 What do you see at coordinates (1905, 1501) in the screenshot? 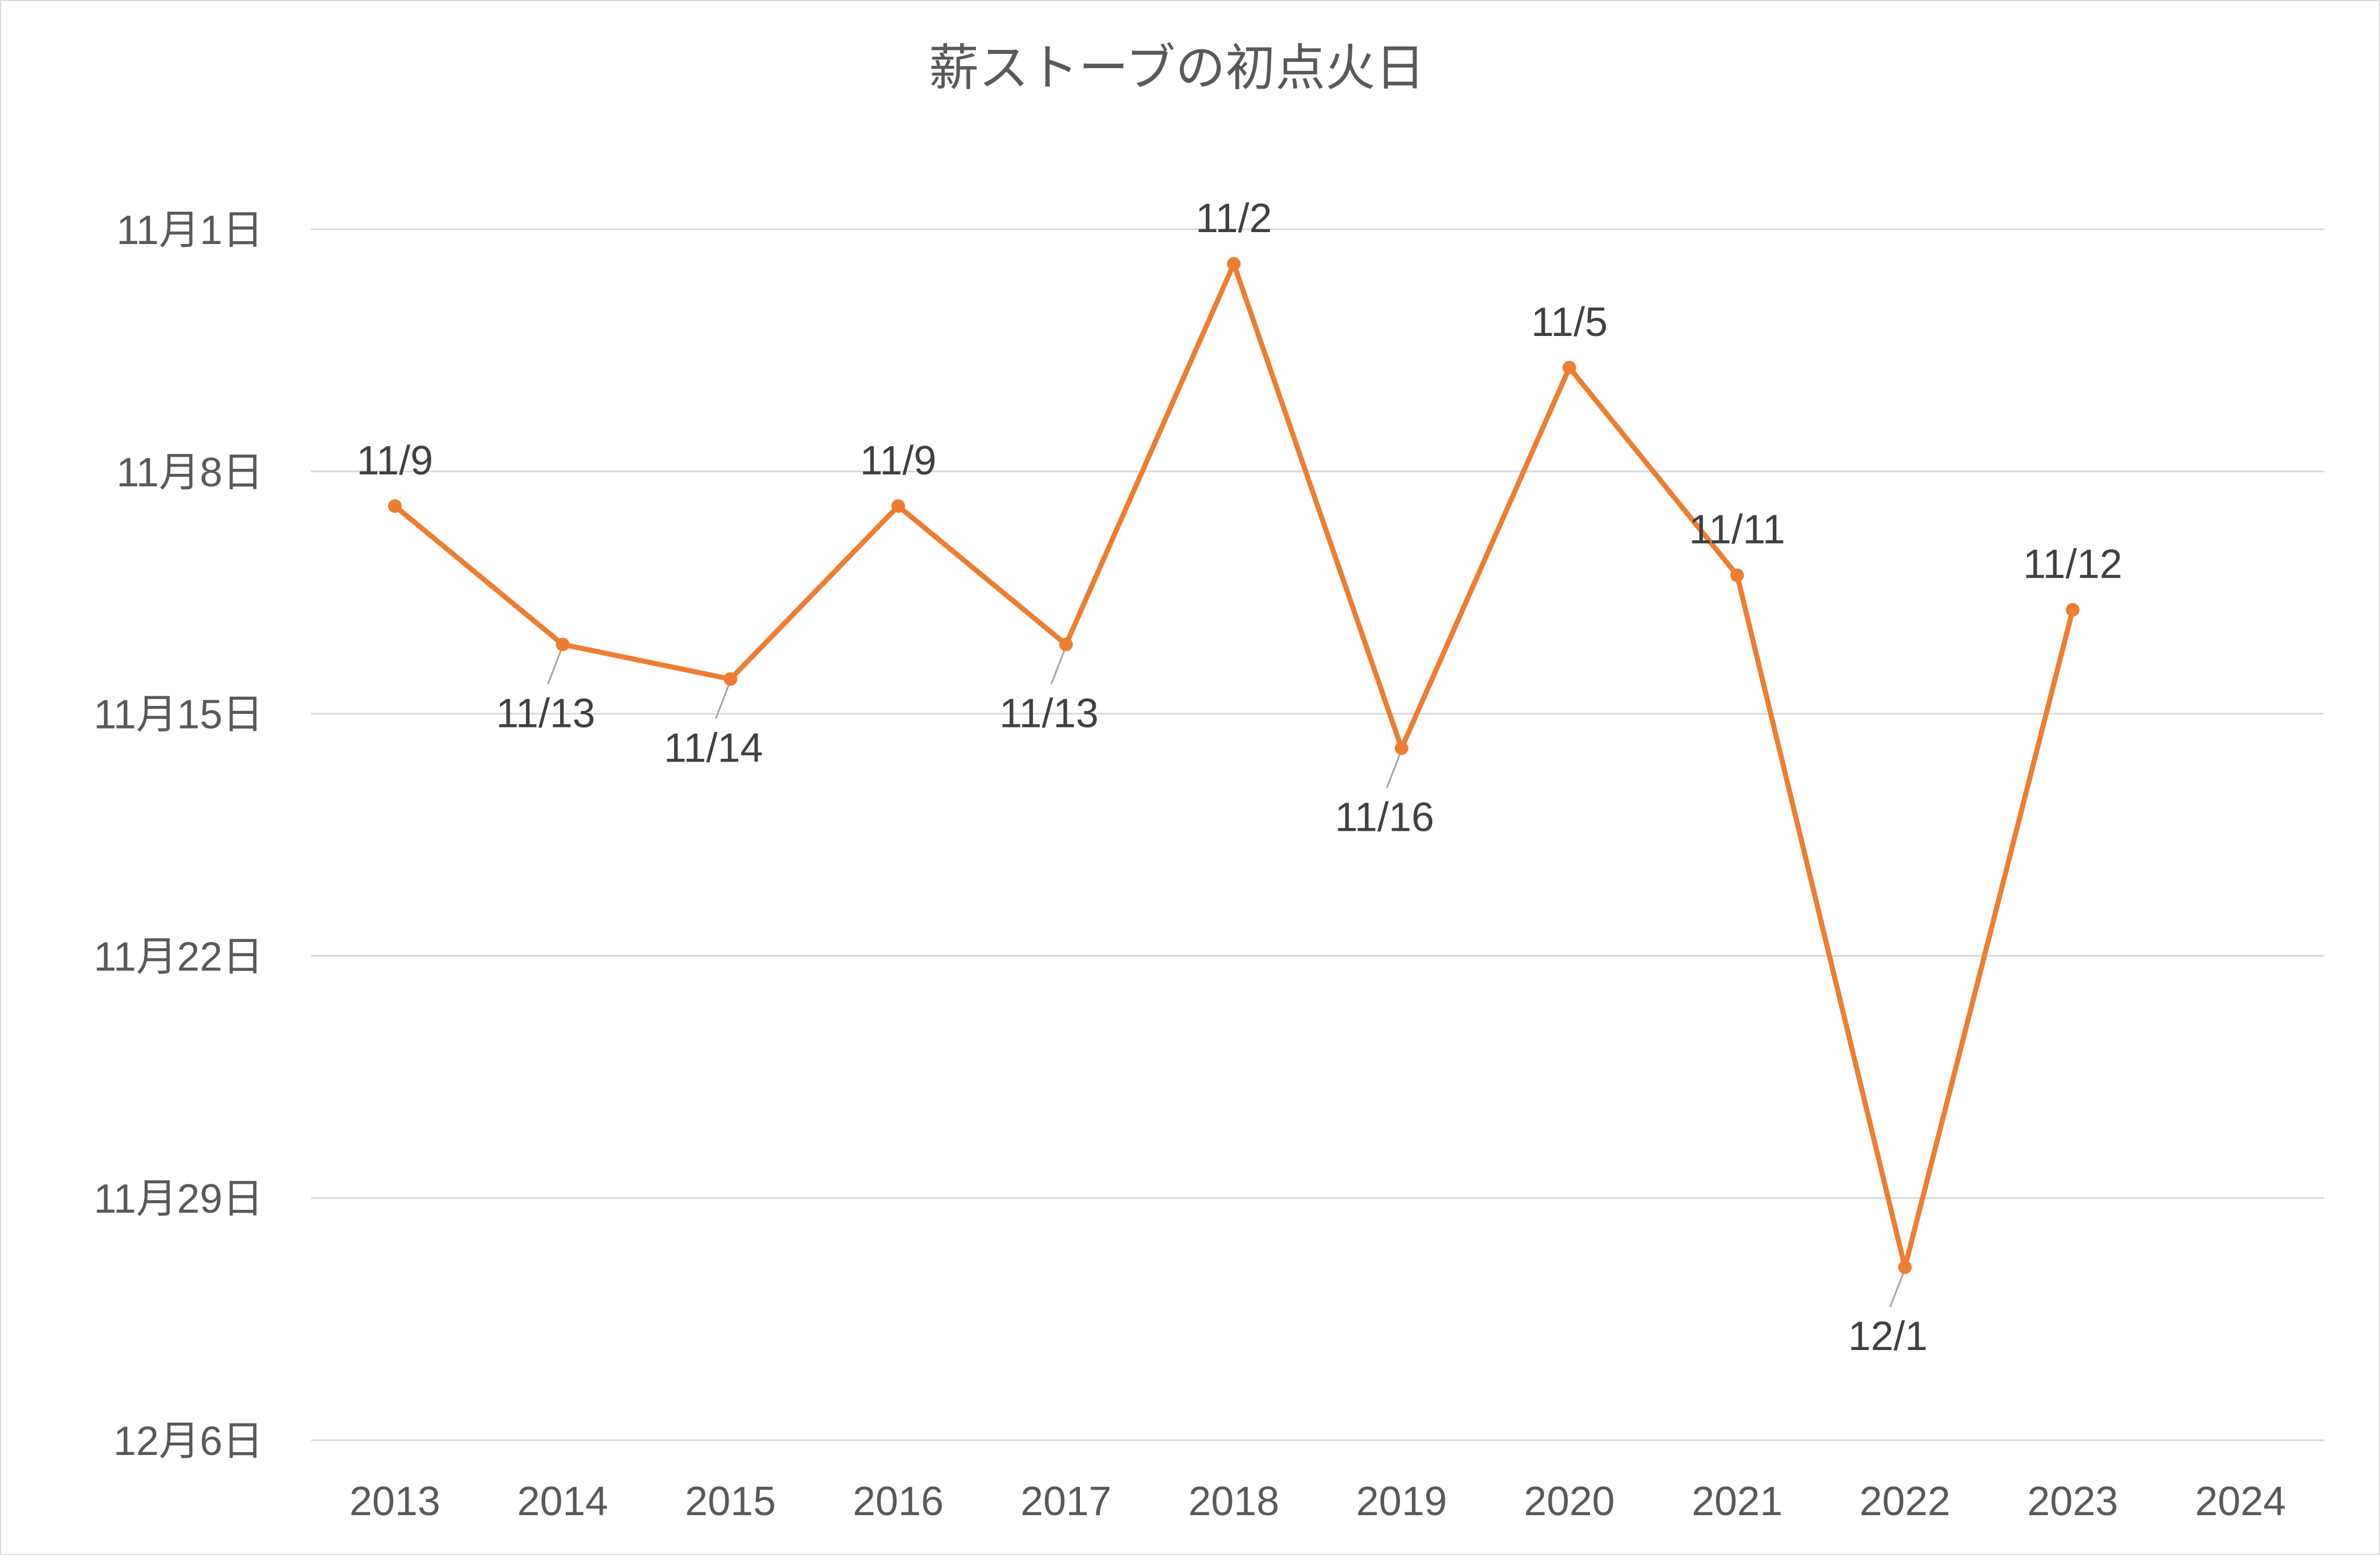
I see `x-tick-label: 2022` at bounding box center [1905, 1501].